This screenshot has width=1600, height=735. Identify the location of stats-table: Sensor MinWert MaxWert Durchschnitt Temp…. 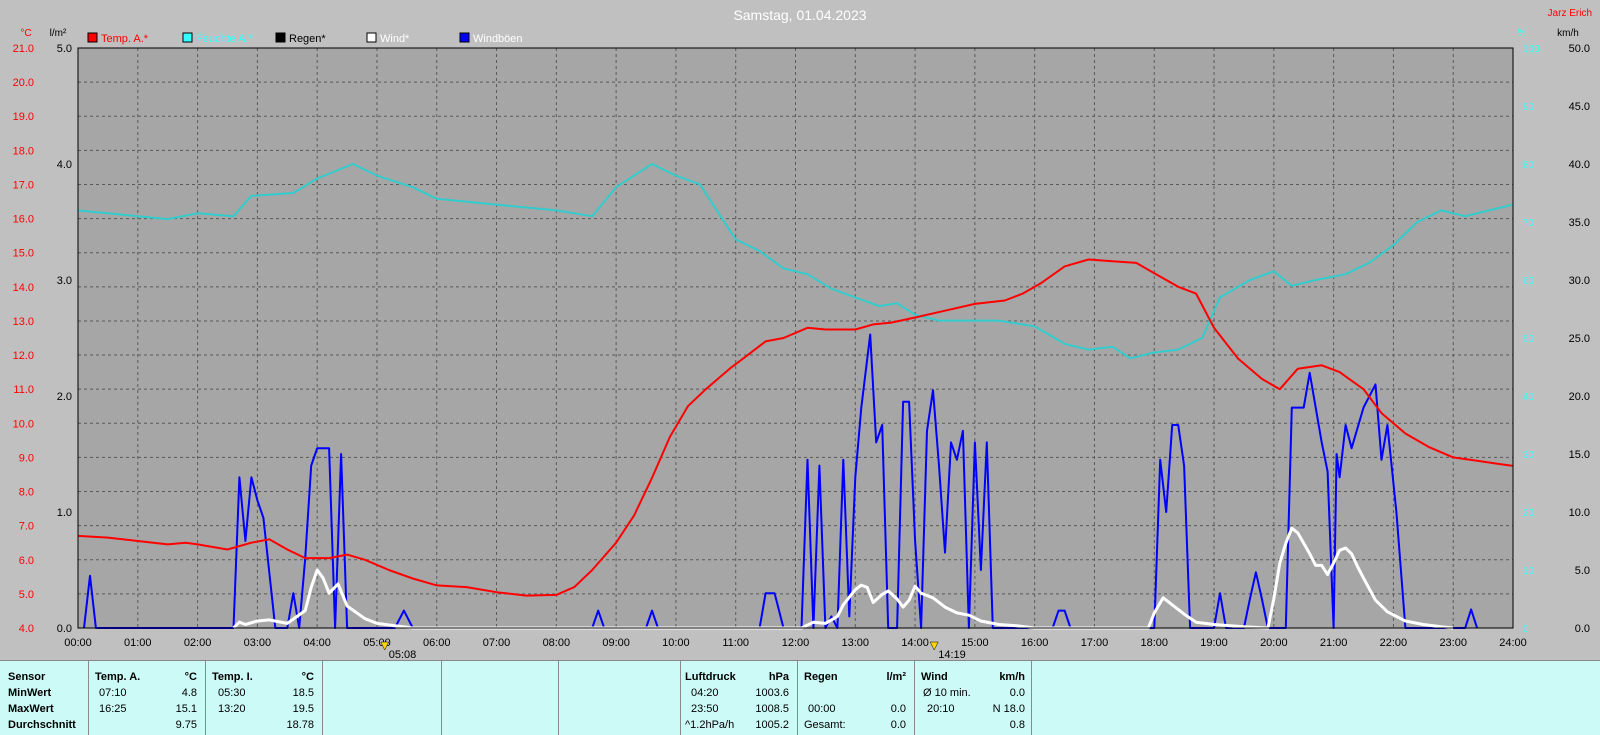
(800, 697).